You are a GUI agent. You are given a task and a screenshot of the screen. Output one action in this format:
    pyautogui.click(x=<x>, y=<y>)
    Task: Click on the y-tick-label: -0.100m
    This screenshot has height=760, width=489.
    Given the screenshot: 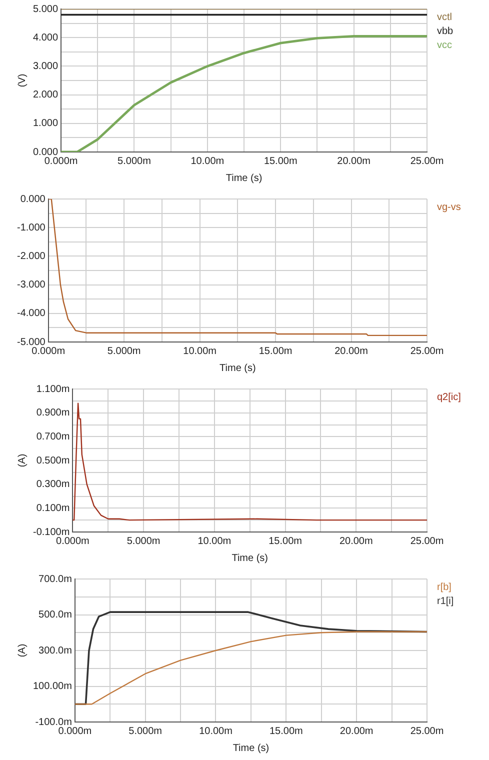 What is the action you would take?
    pyautogui.click(x=51, y=532)
    